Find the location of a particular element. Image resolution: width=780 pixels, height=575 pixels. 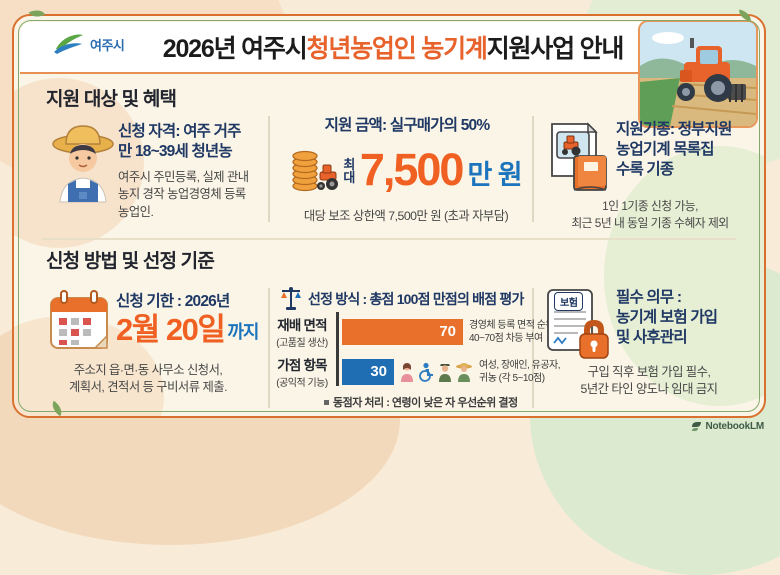

deadline-suffix: 까지 is located at coordinates (243, 332).